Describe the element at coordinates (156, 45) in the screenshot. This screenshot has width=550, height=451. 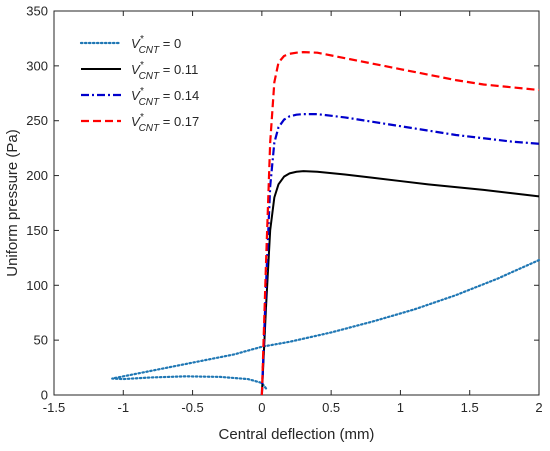
I see `legend-entry-0: V* CNT = 0` at that location.